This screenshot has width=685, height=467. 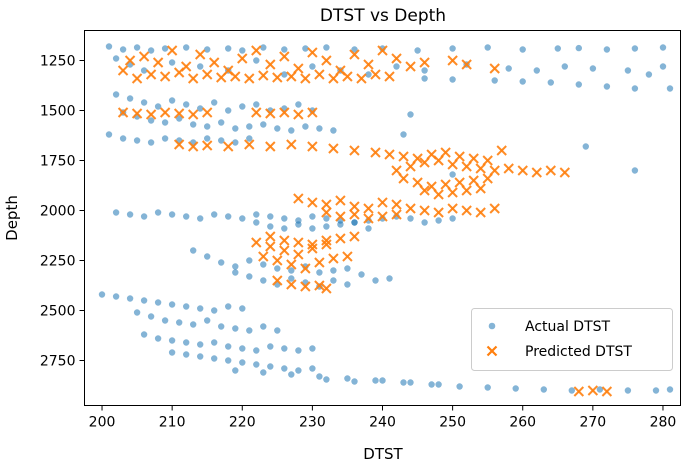 I want to click on x-tick-label: 230, so click(x=312, y=423).